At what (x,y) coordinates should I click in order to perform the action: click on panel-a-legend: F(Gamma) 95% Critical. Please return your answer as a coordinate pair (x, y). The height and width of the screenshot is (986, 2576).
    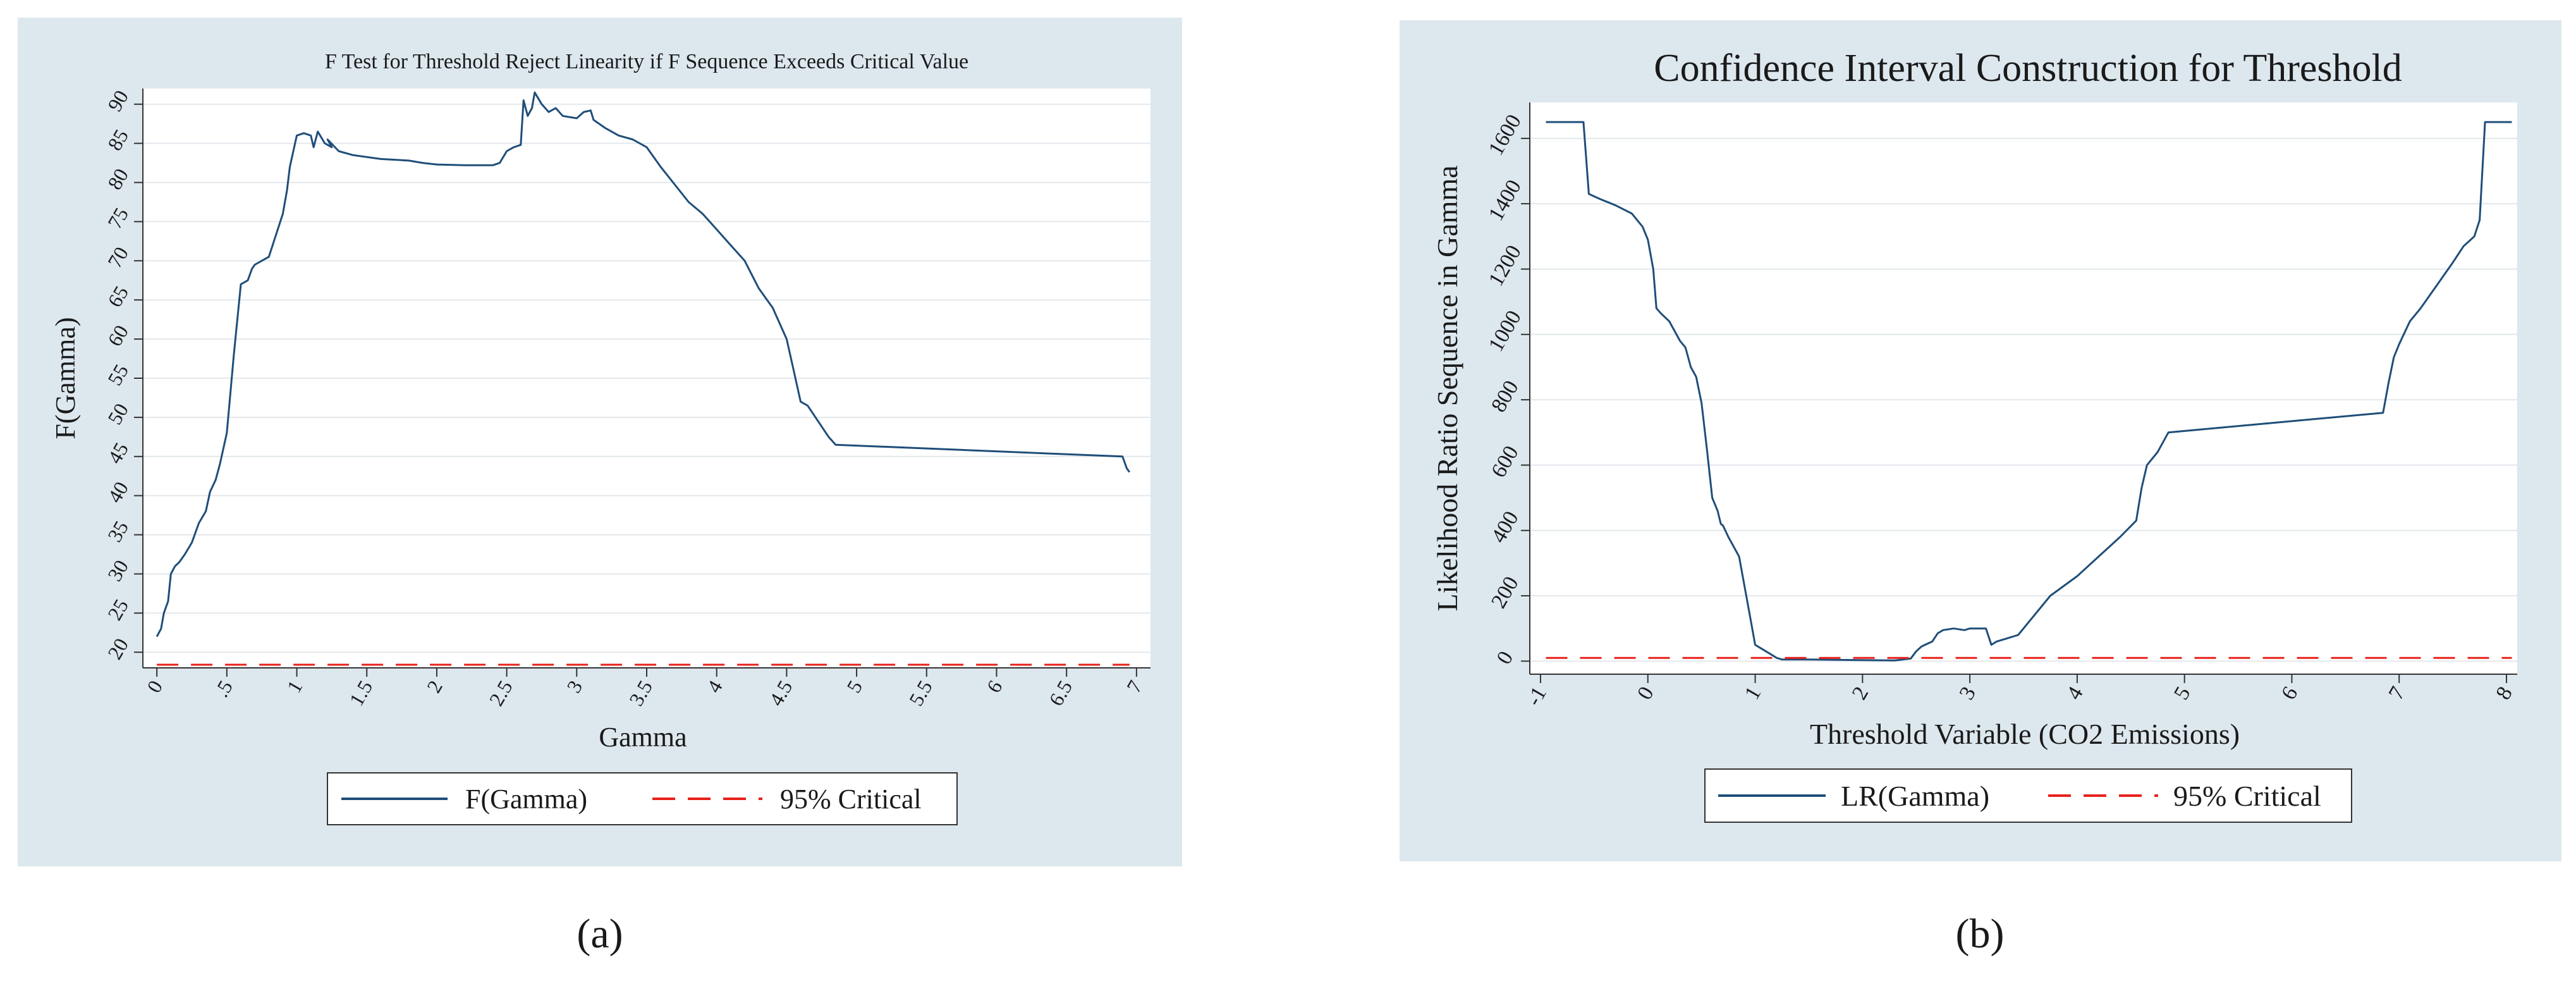
    Looking at the image, I should click on (642, 799).